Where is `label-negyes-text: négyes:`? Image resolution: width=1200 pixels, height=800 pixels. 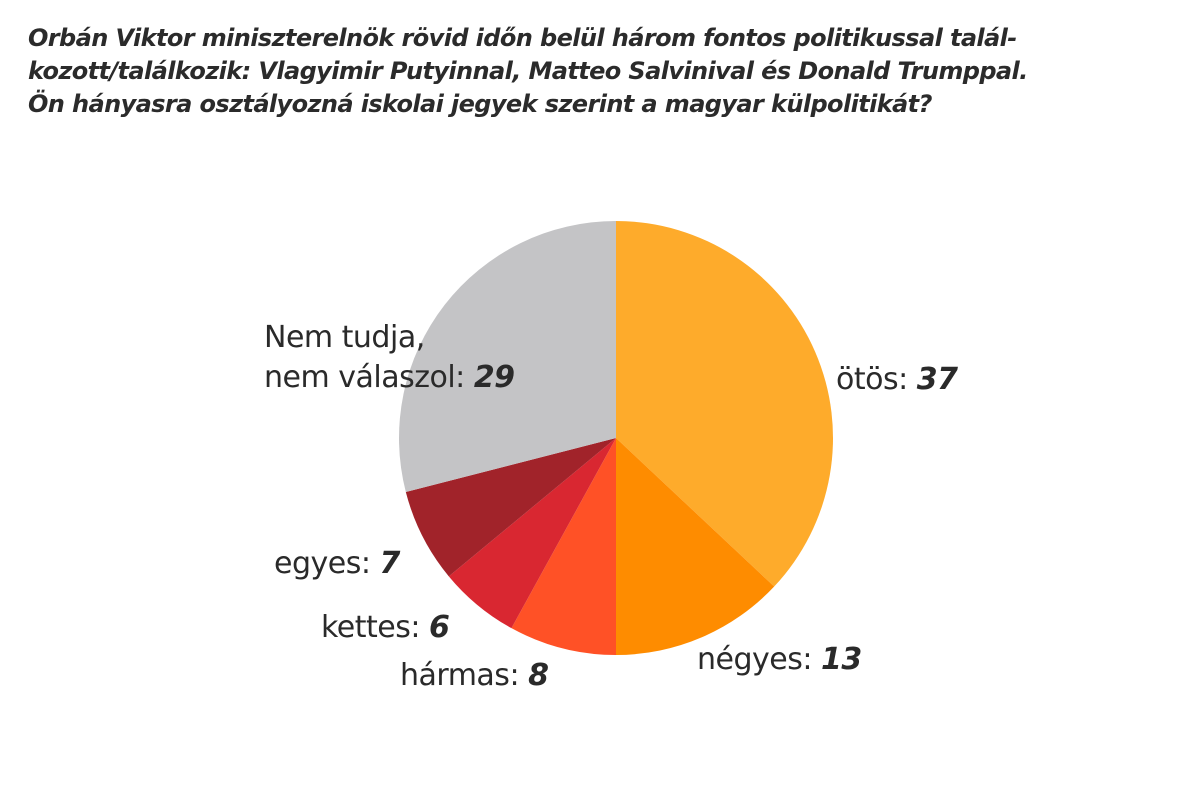 label-negyes-text: négyes: is located at coordinates (754, 659).